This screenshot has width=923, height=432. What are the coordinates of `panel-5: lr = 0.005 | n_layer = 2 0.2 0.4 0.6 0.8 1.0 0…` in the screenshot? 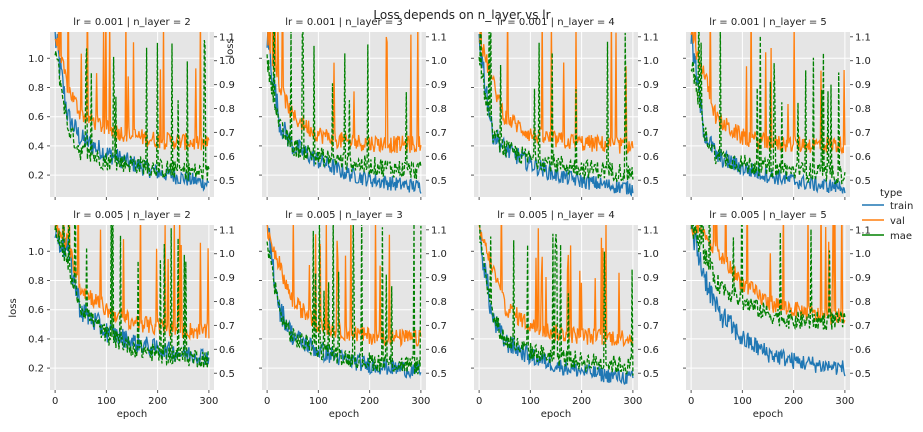 It's located at (131, 315).